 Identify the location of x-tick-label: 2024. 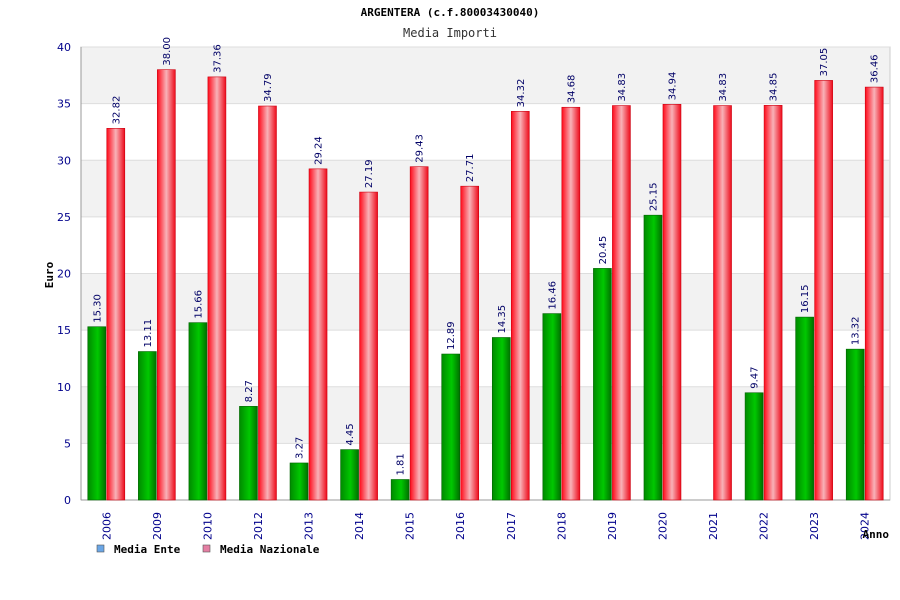
(865, 526).